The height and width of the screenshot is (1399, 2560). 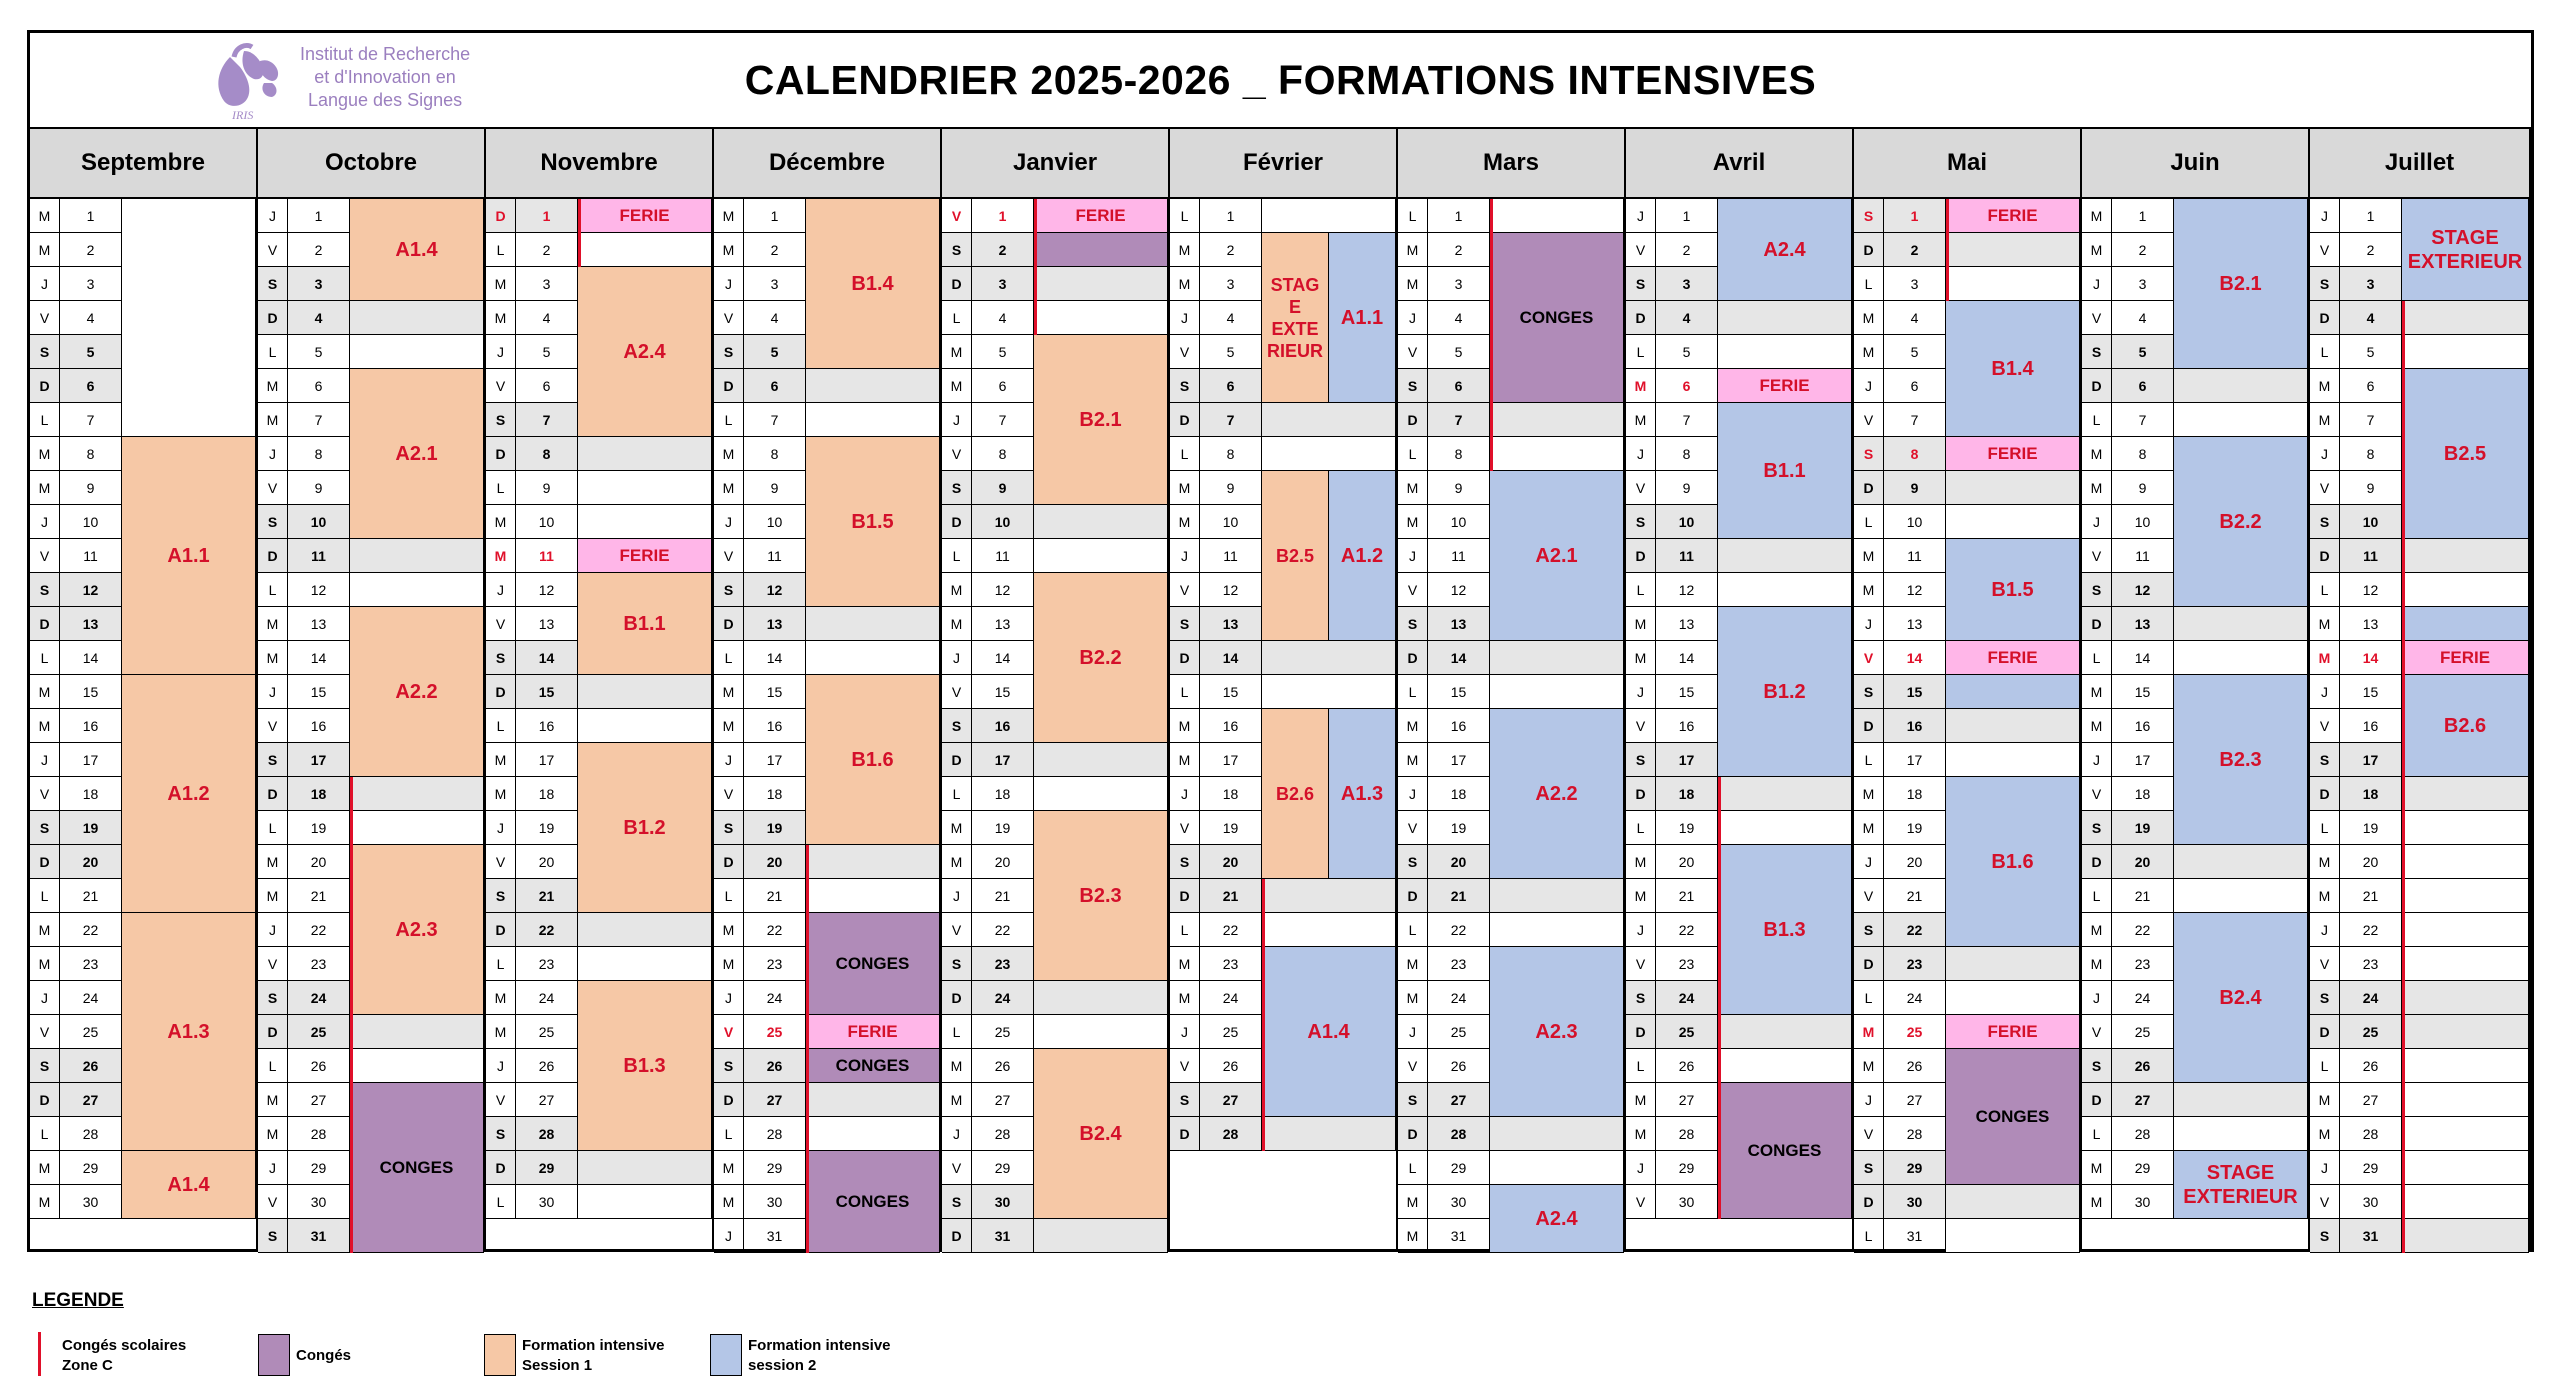 What do you see at coordinates (1687, 454) in the screenshot?
I see `day-number: 8` at bounding box center [1687, 454].